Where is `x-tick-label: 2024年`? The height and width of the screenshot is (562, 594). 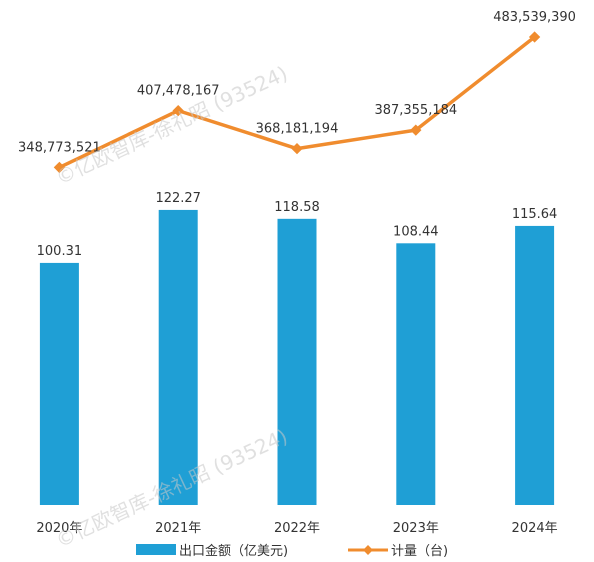
x-tick-label: 2024年 is located at coordinates (535, 528).